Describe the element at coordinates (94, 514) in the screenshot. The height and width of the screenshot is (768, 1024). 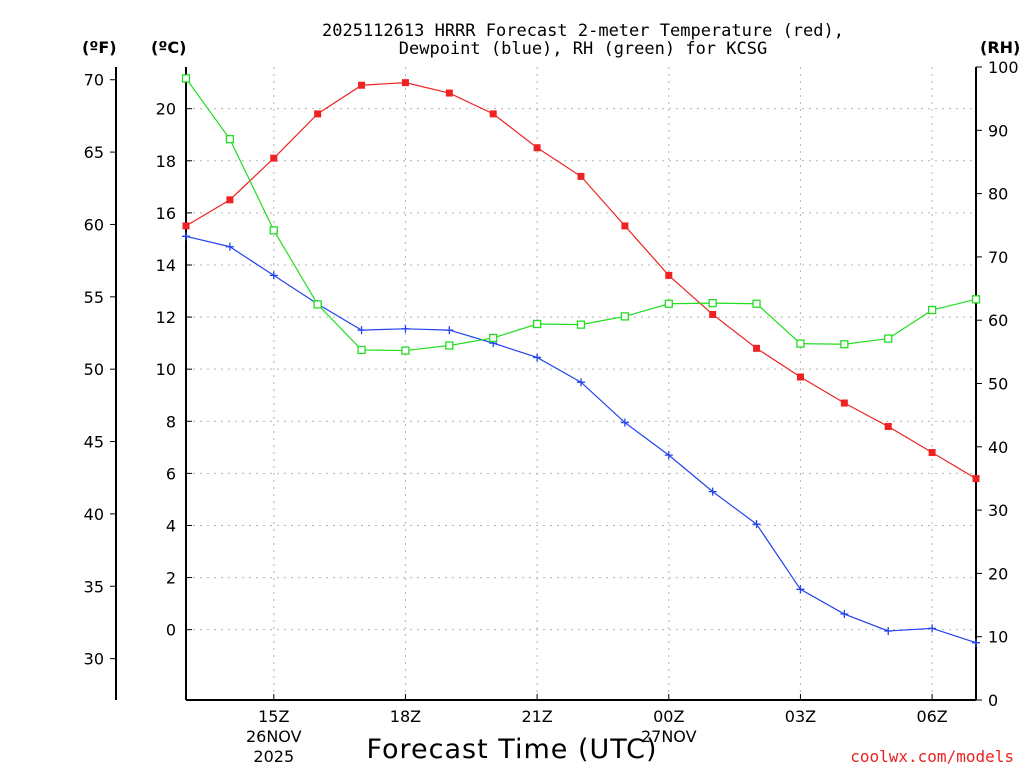
I see `fahrenheit-tick-label: 40` at that location.